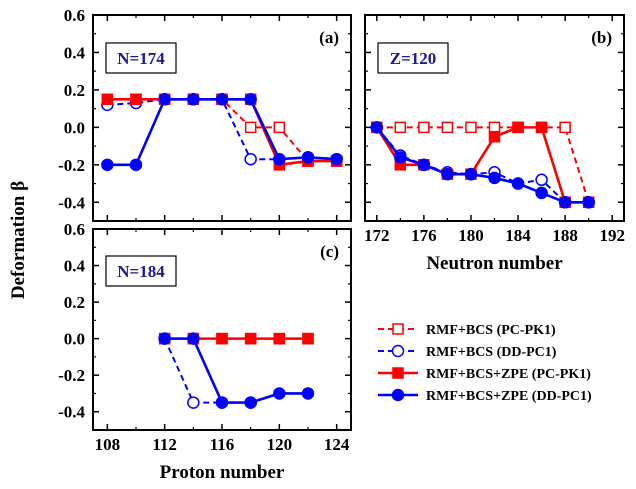 The image size is (636, 489). I want to click on x-tick-label: 180, so click(471, 235).